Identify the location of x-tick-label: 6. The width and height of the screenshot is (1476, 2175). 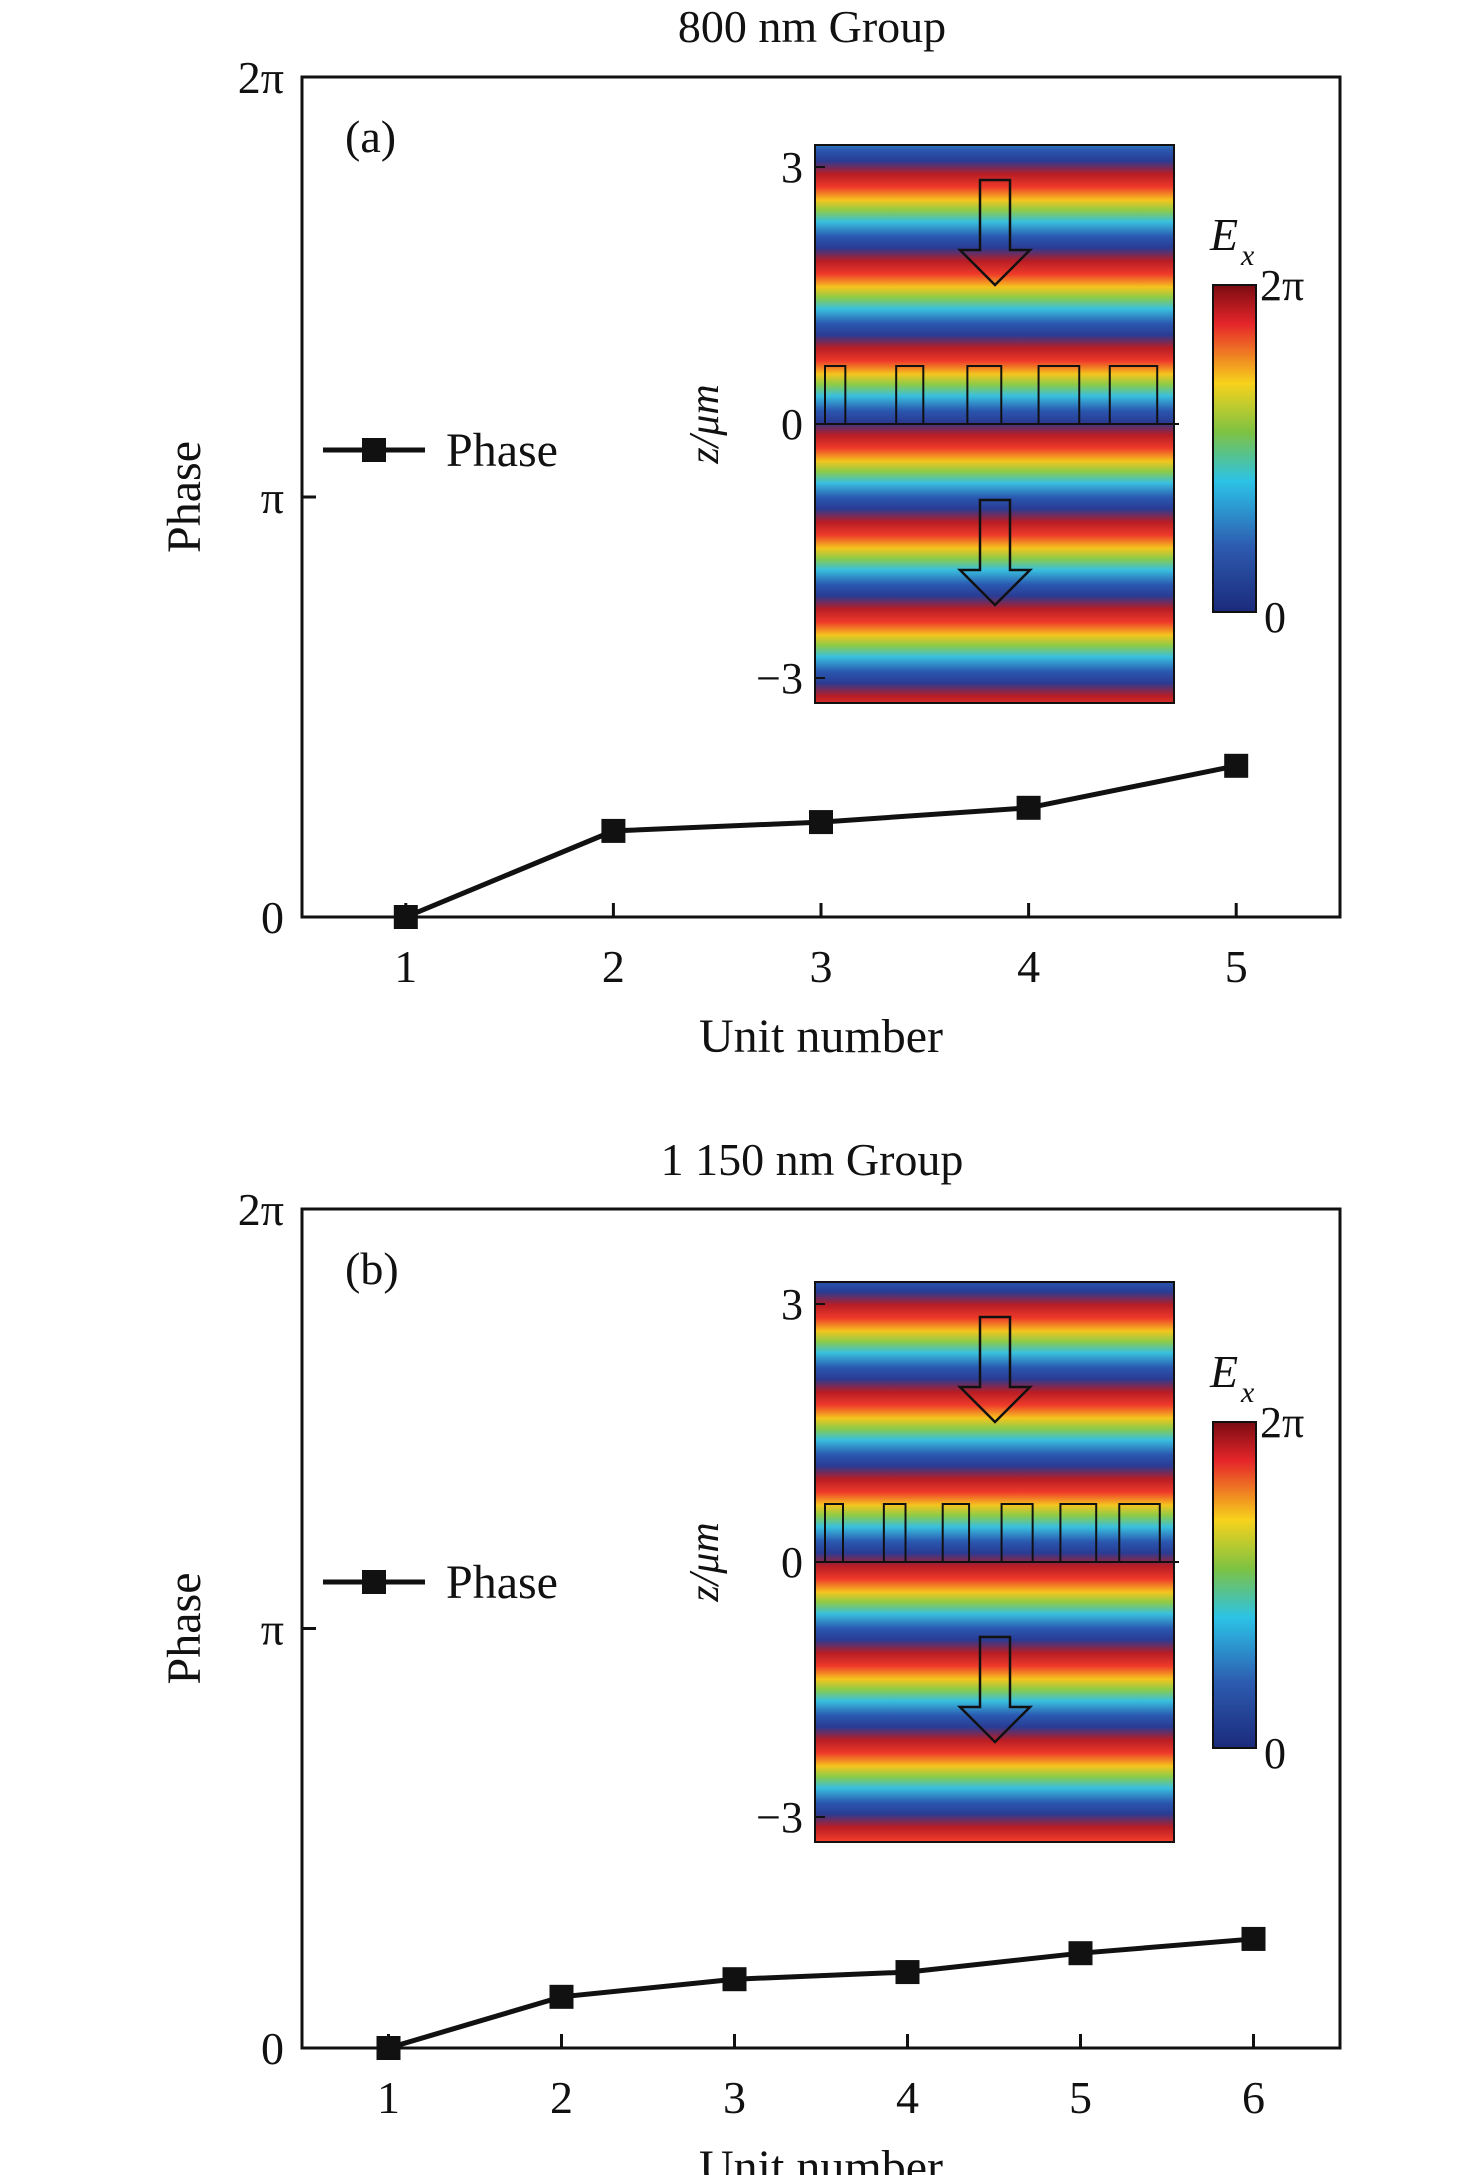
(1253, 2097).